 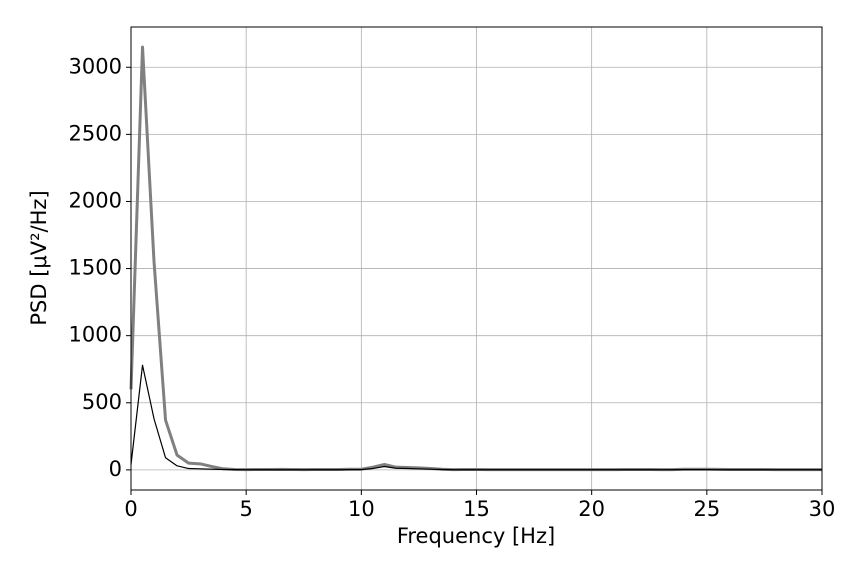 I want to click on y-tick-label: 3000, so click(x=95, y=66).